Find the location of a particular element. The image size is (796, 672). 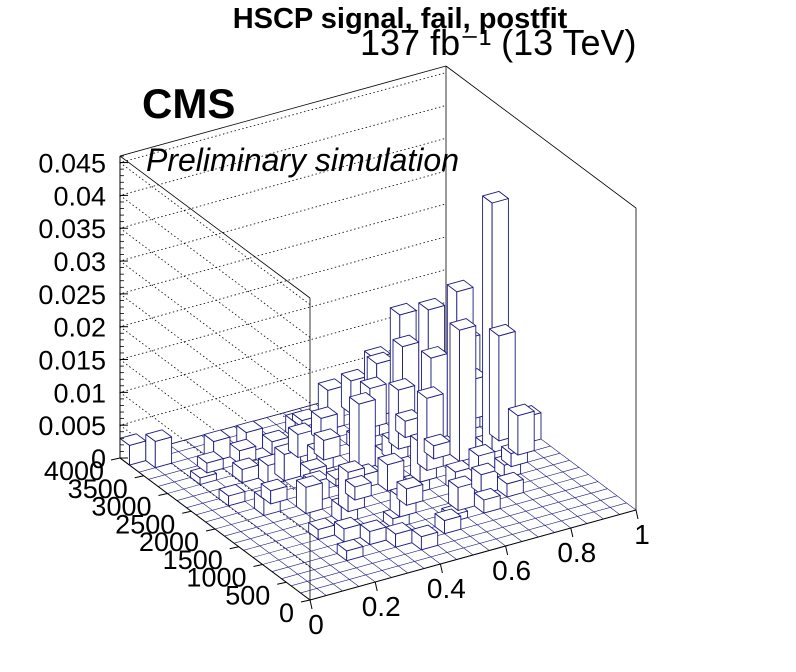

y-tick-label: 1500 is located at coordinates (193, 560).